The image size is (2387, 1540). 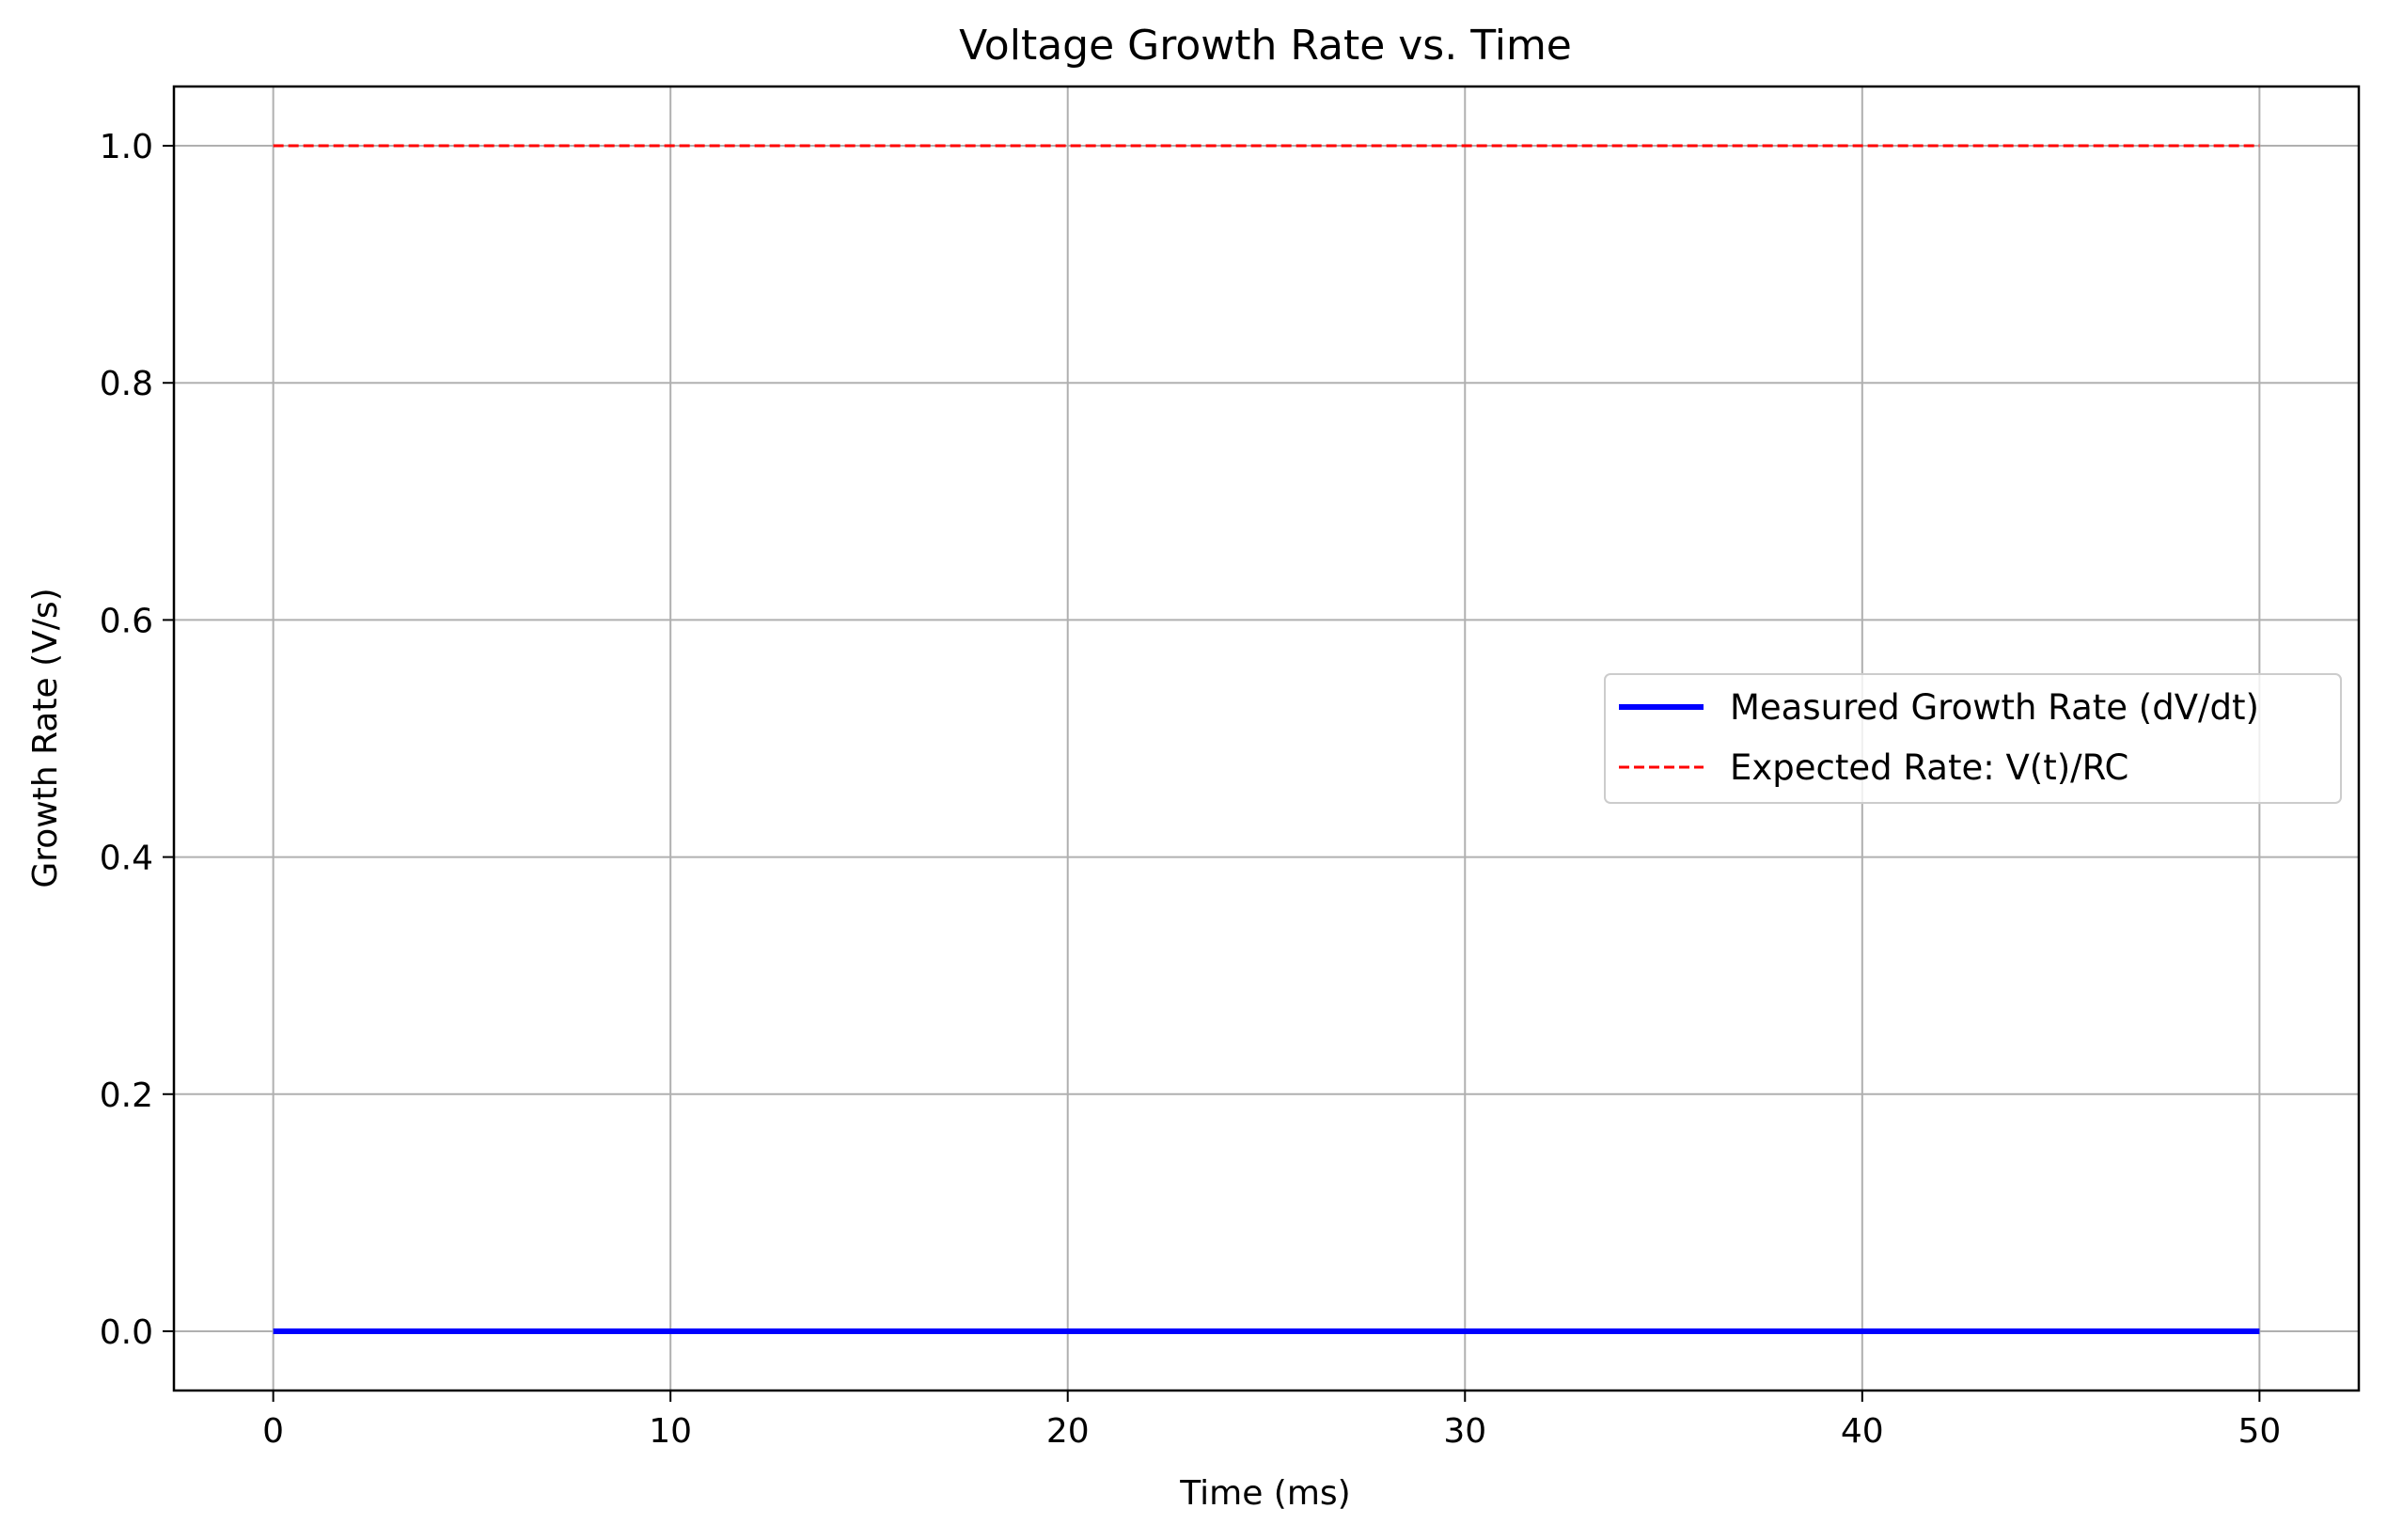 What do you see at coordinates (1068, 1432) in the screenshot?
I see `x-tick-label: 20` at bounding box center [1068, 1432].